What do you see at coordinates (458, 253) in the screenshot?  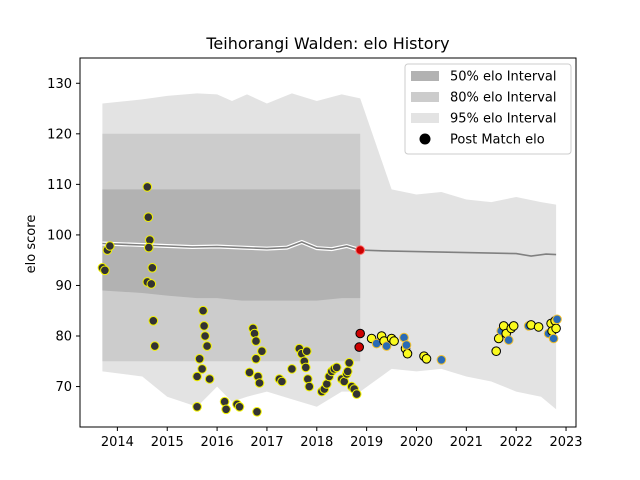 I see `mean-line-forecast` at bounding box center [458, 253].